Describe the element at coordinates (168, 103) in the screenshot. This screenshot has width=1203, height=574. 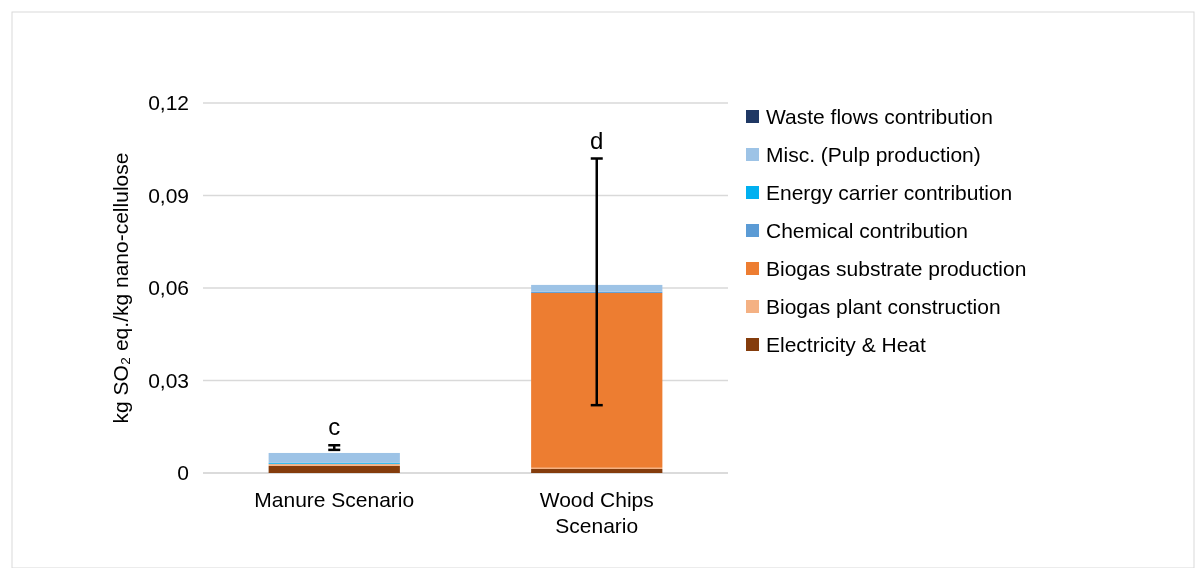
I see `y-tick-label: 0,12` at that location.